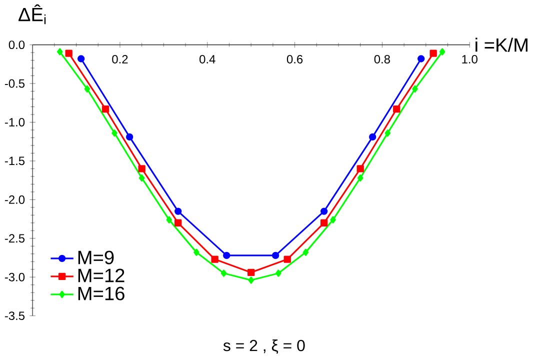  Describe the element at coordinates (101, 275) in the screenshot. I see `legend-label: M=12` at that location.